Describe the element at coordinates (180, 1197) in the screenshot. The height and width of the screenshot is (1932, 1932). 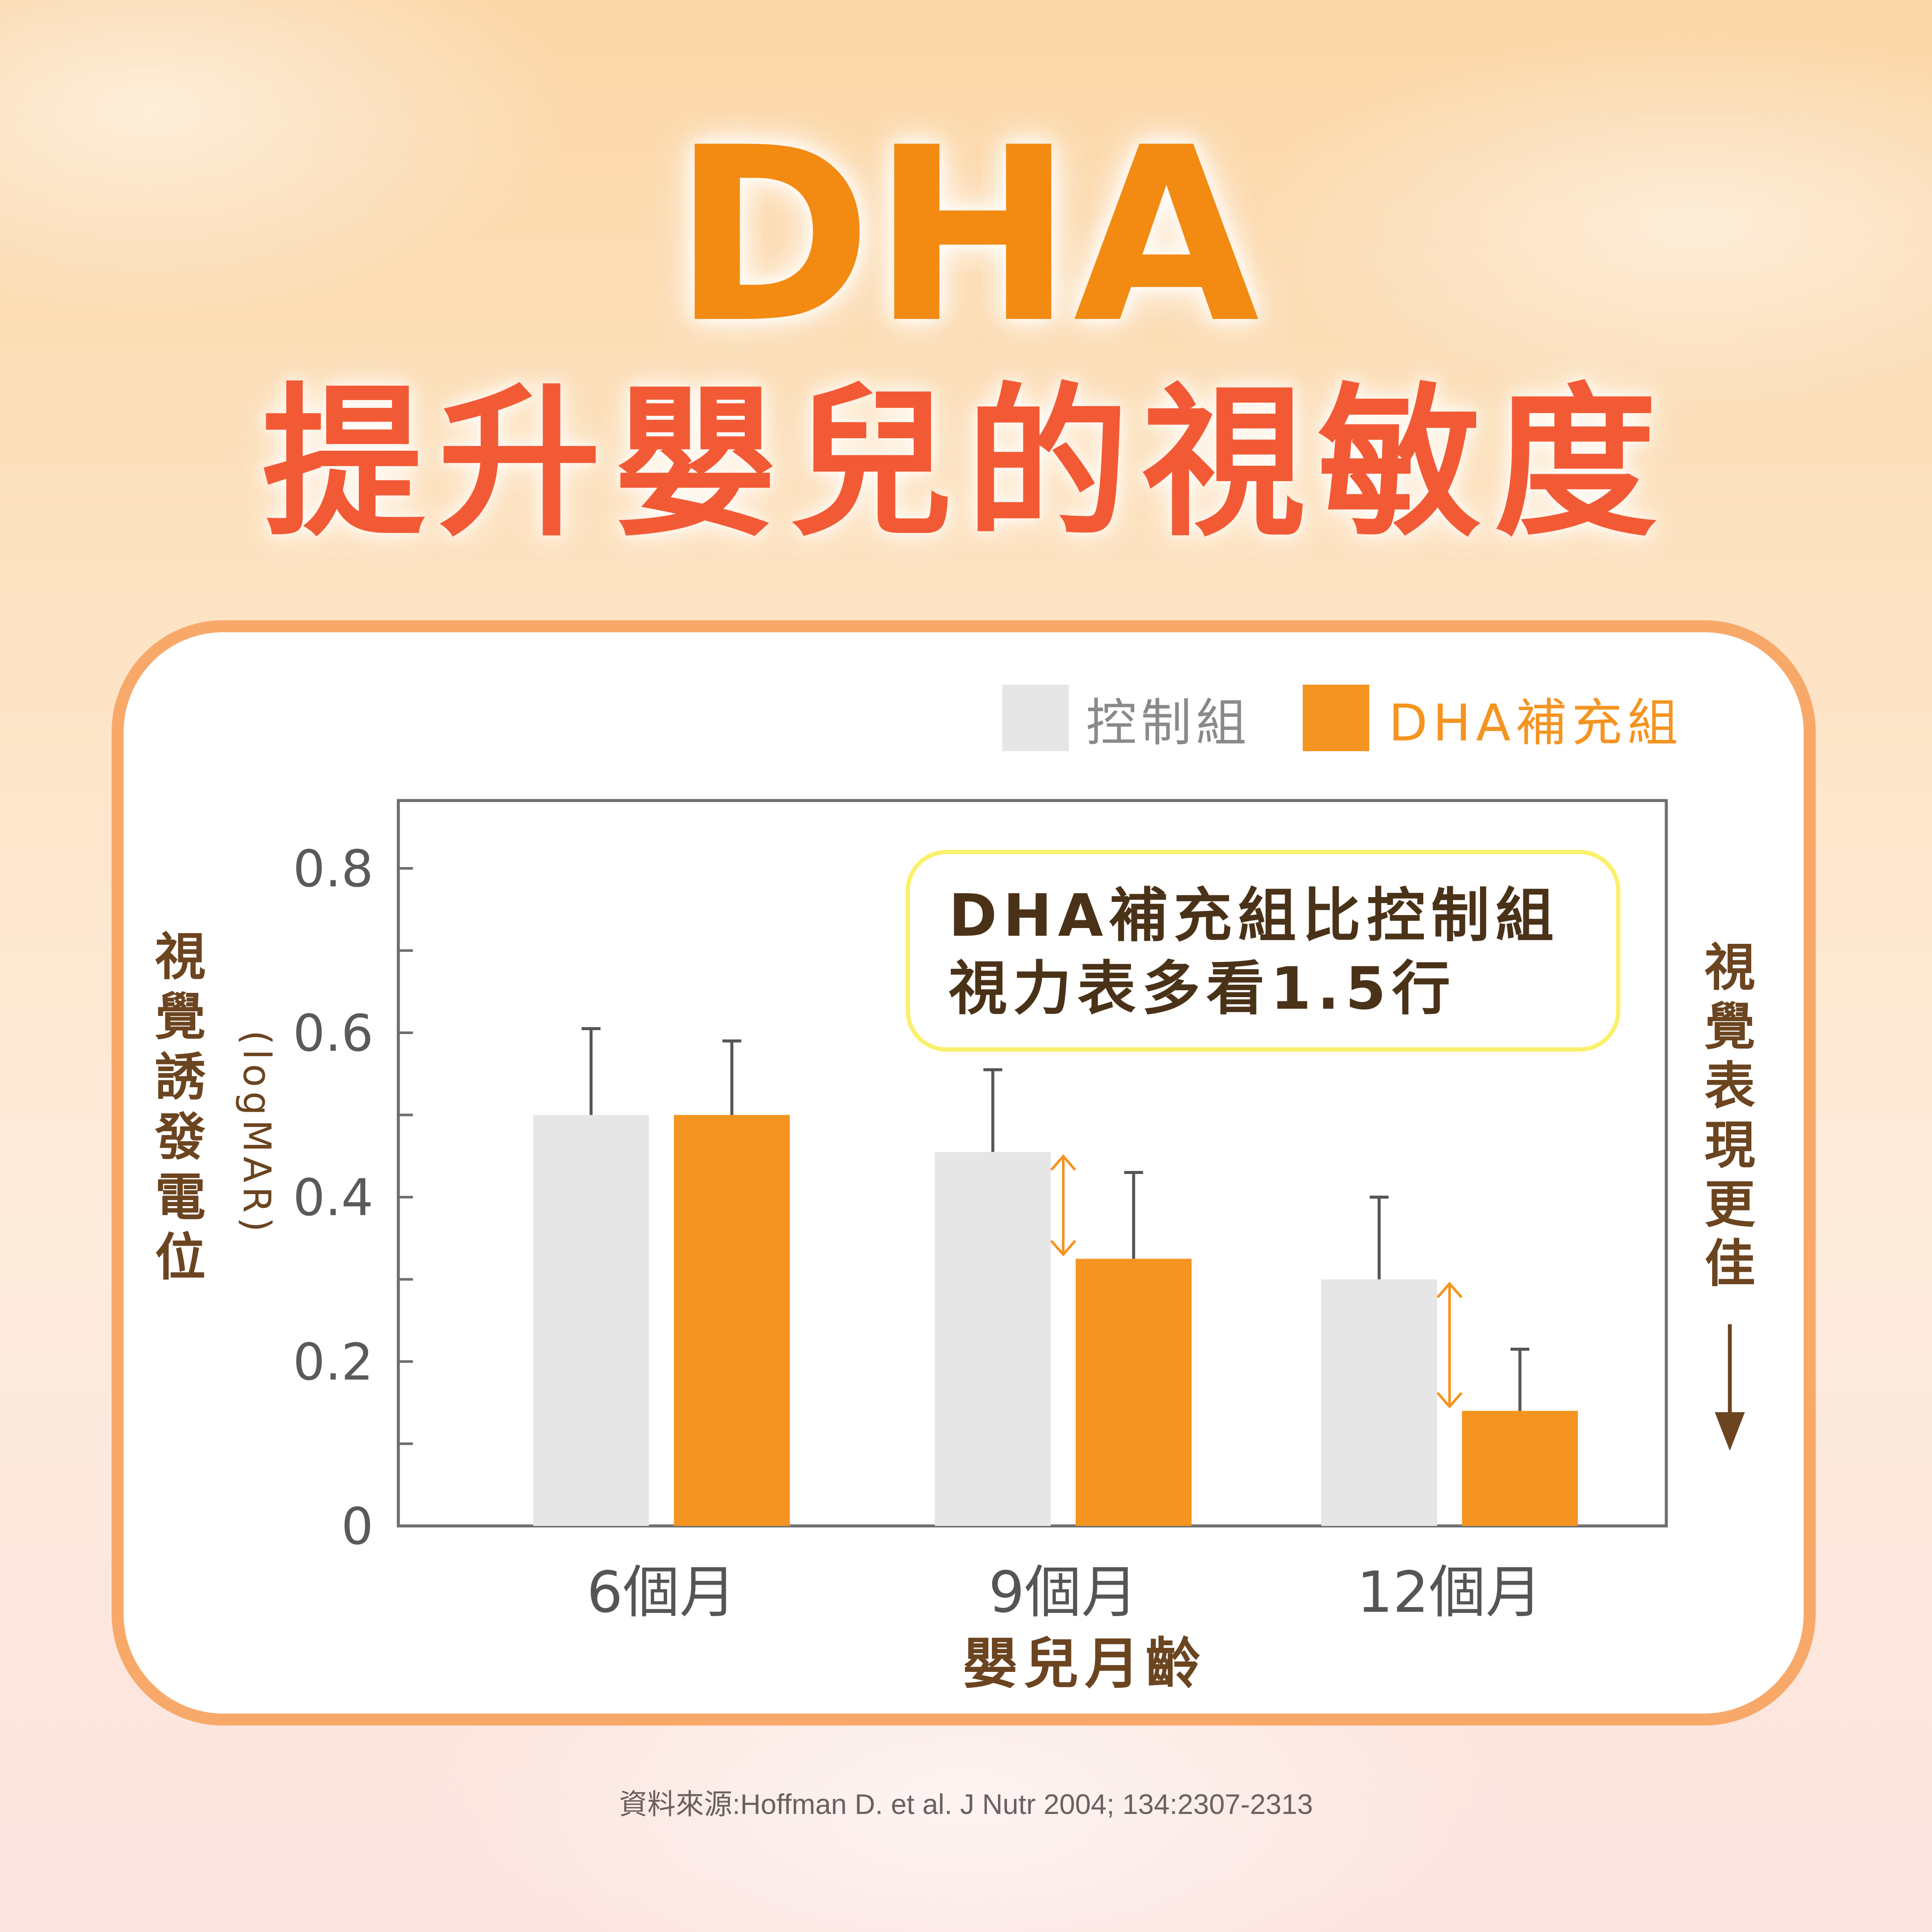
I see `y-axis-title-char: 電` at that location.